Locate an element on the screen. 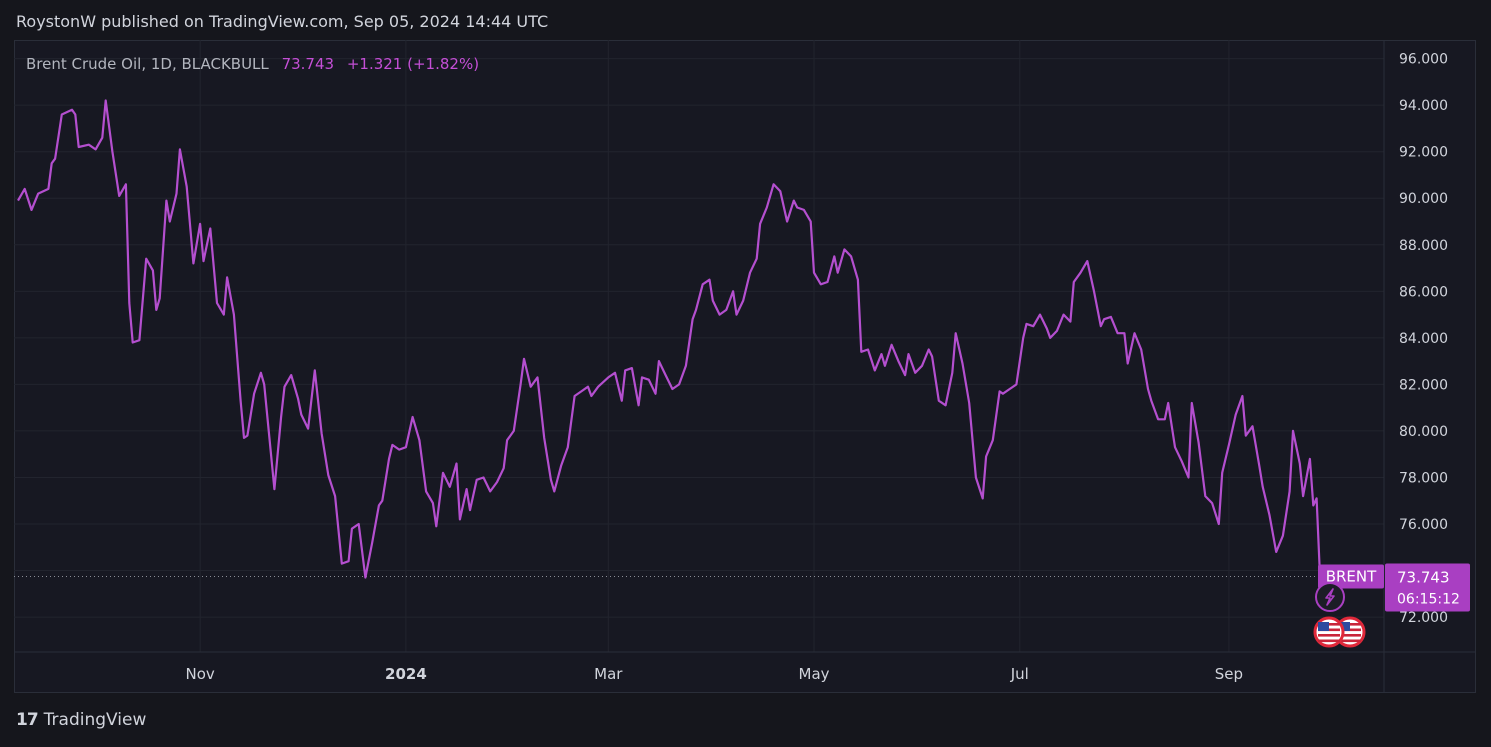 The image size is (1491, 747). footer-brand: 17 TradingView is located at coordinates (81, 720).